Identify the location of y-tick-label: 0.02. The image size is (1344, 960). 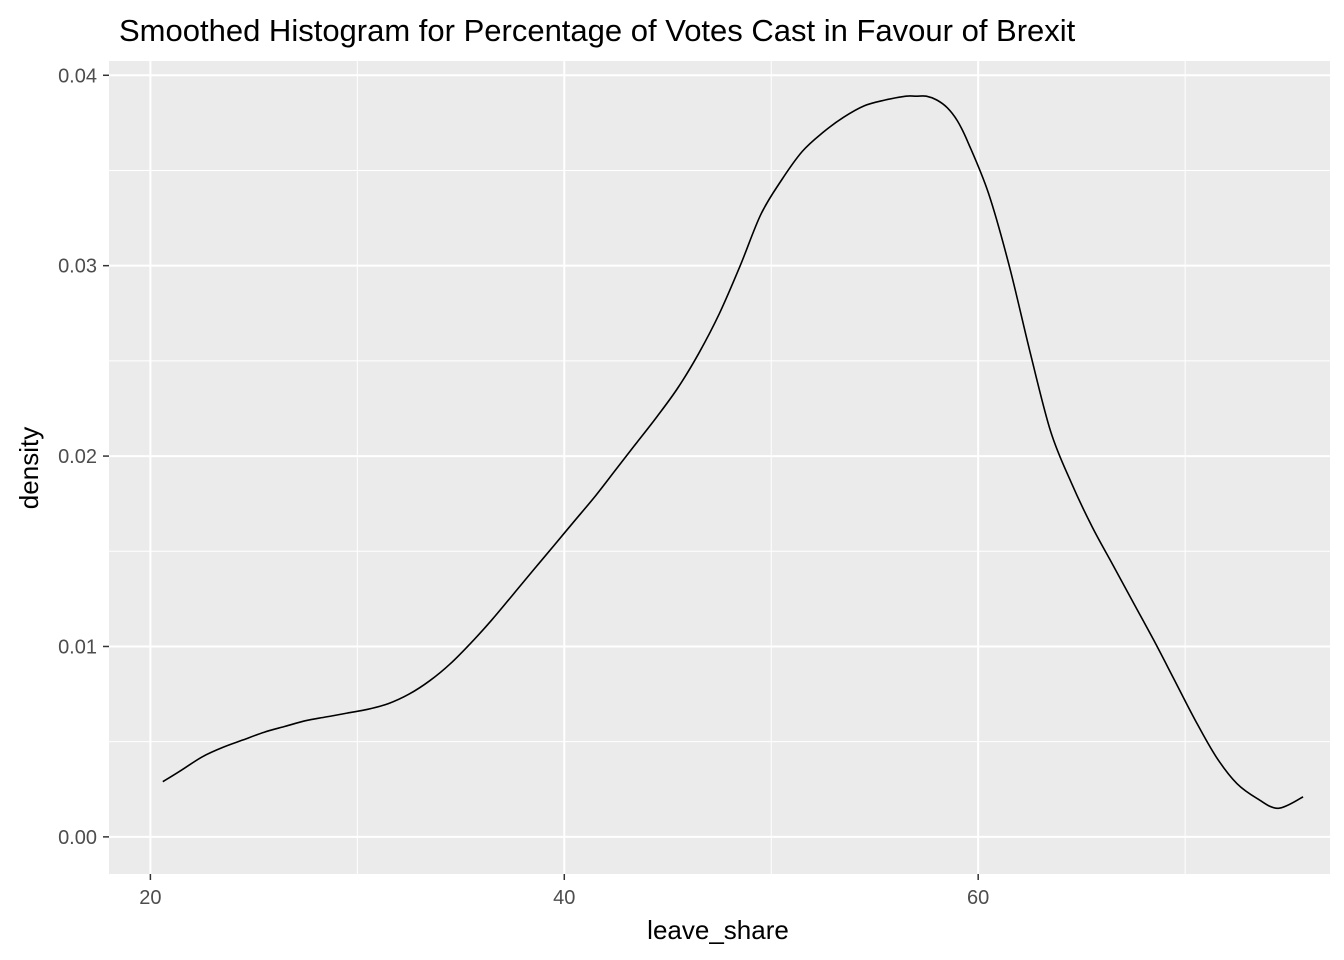
(77, 457).